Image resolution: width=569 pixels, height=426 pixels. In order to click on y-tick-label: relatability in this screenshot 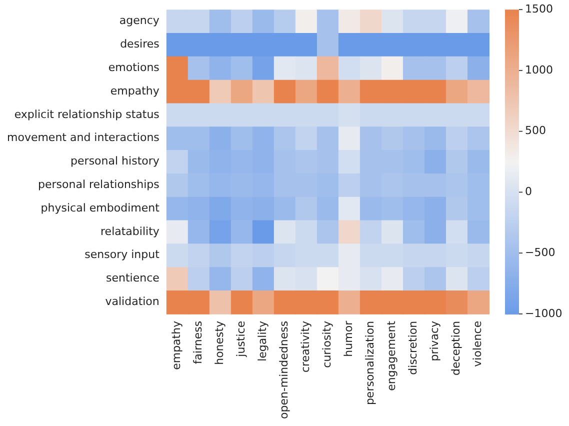, I will do `click(130, 231)`.